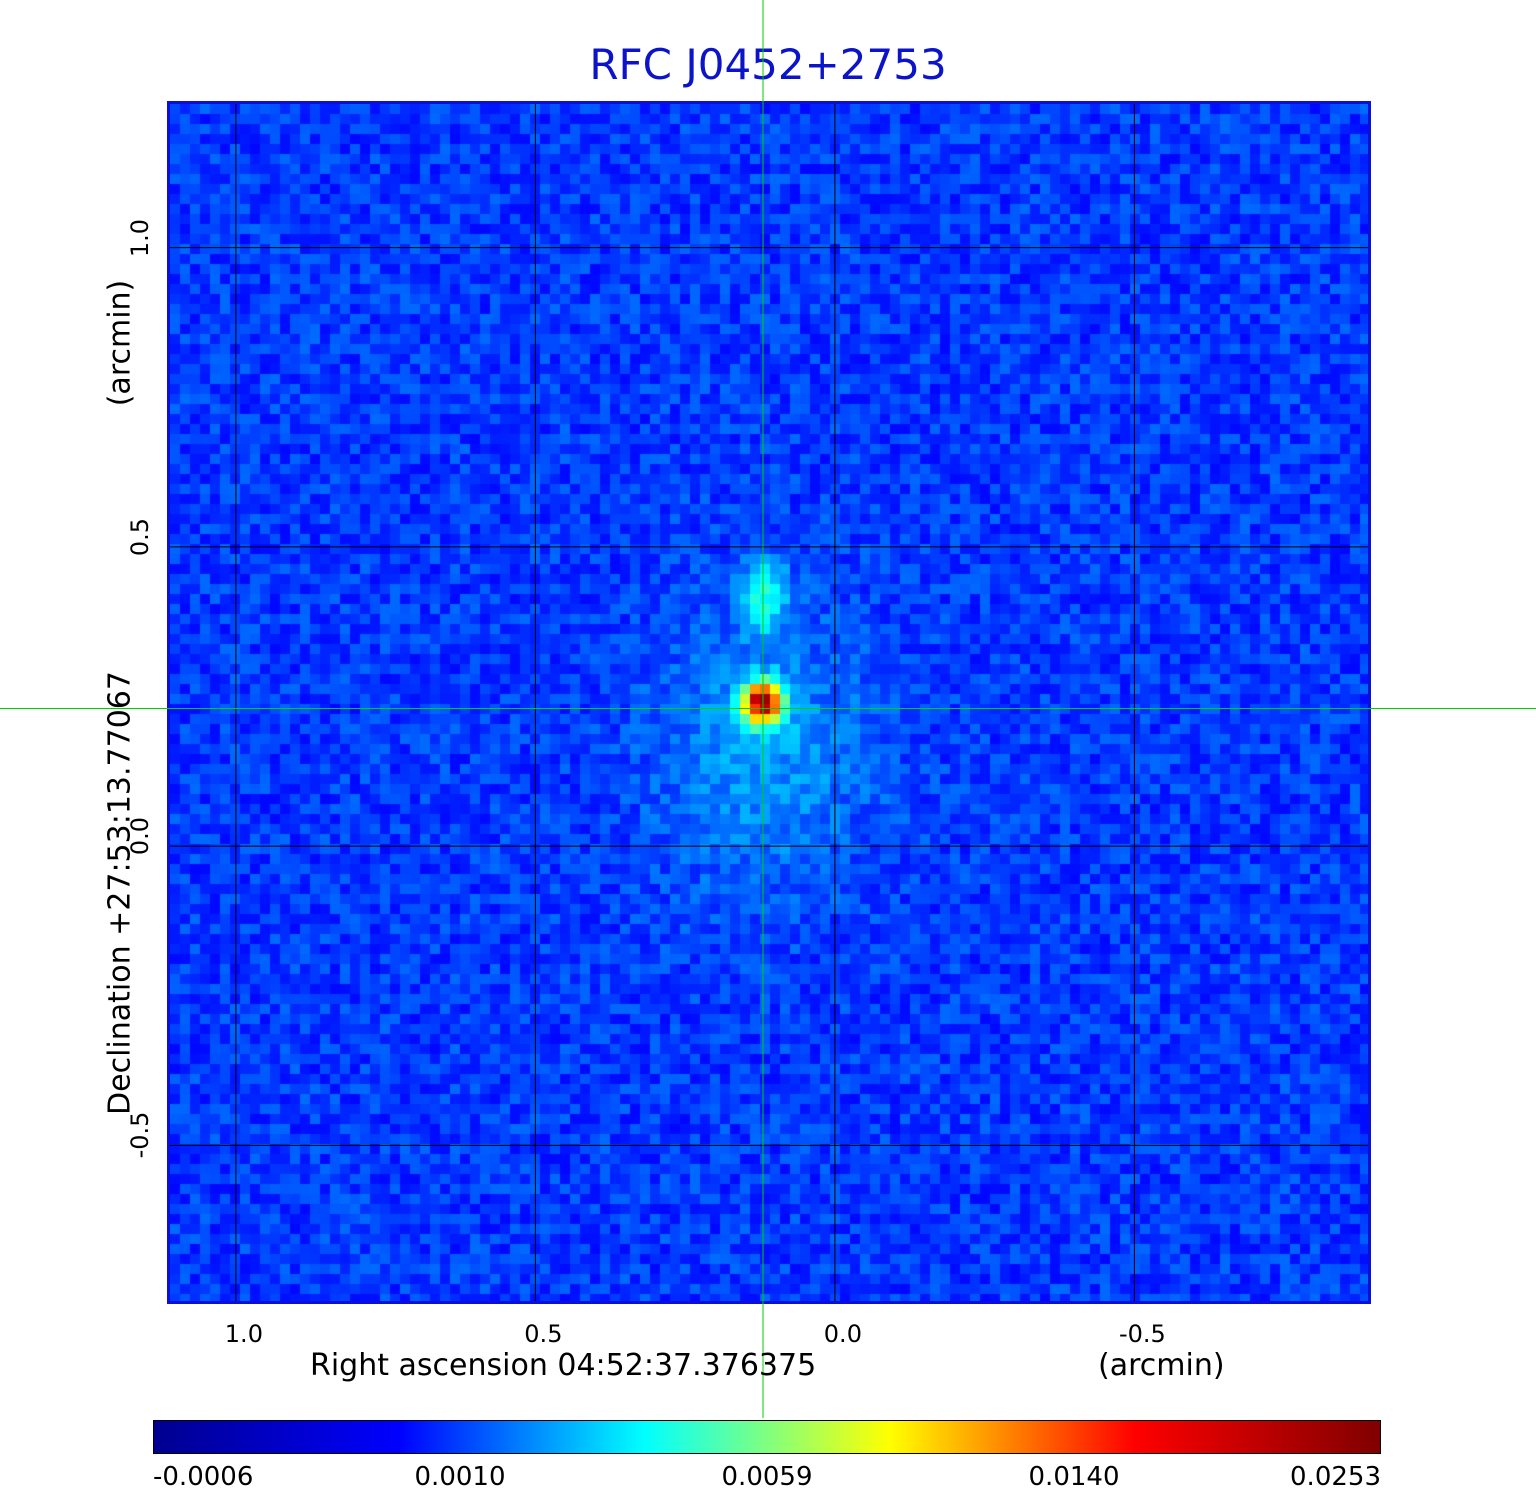 Image resolution: width=1536 pixels, height=1511 pixels. I want to click on y-tick-label: -0.5, so click(140, 1135).